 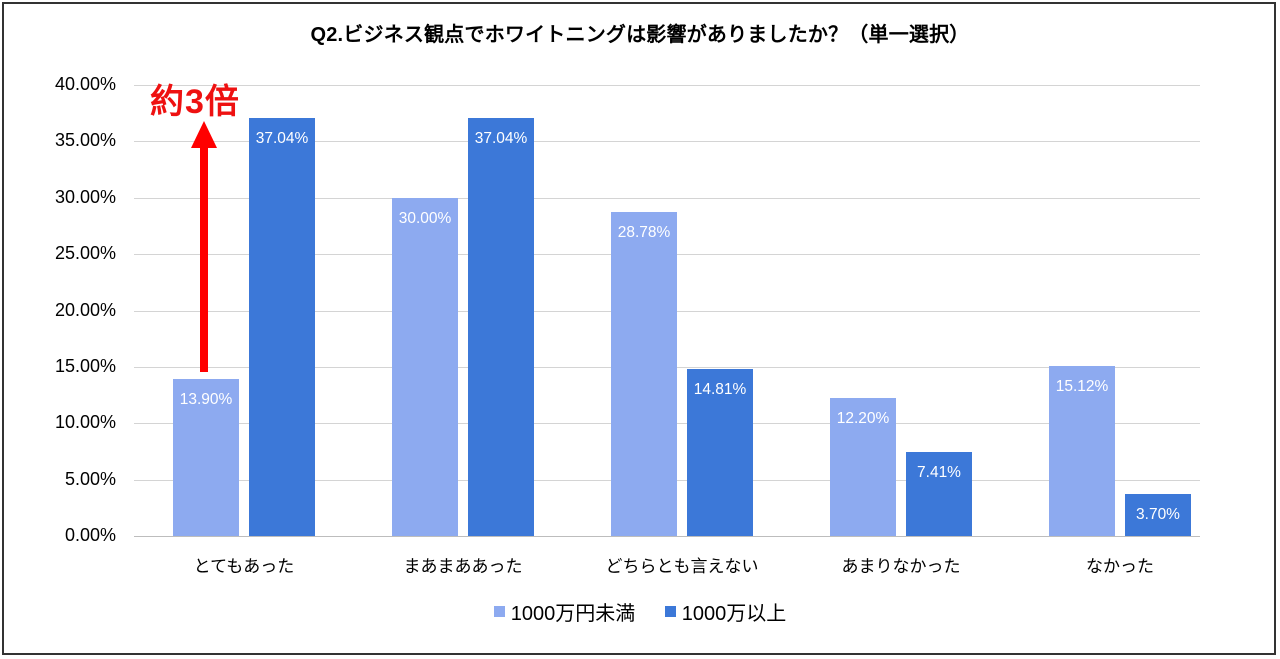 I want to click on bar-value-label: 30.00%, so click(x=425, y=218).